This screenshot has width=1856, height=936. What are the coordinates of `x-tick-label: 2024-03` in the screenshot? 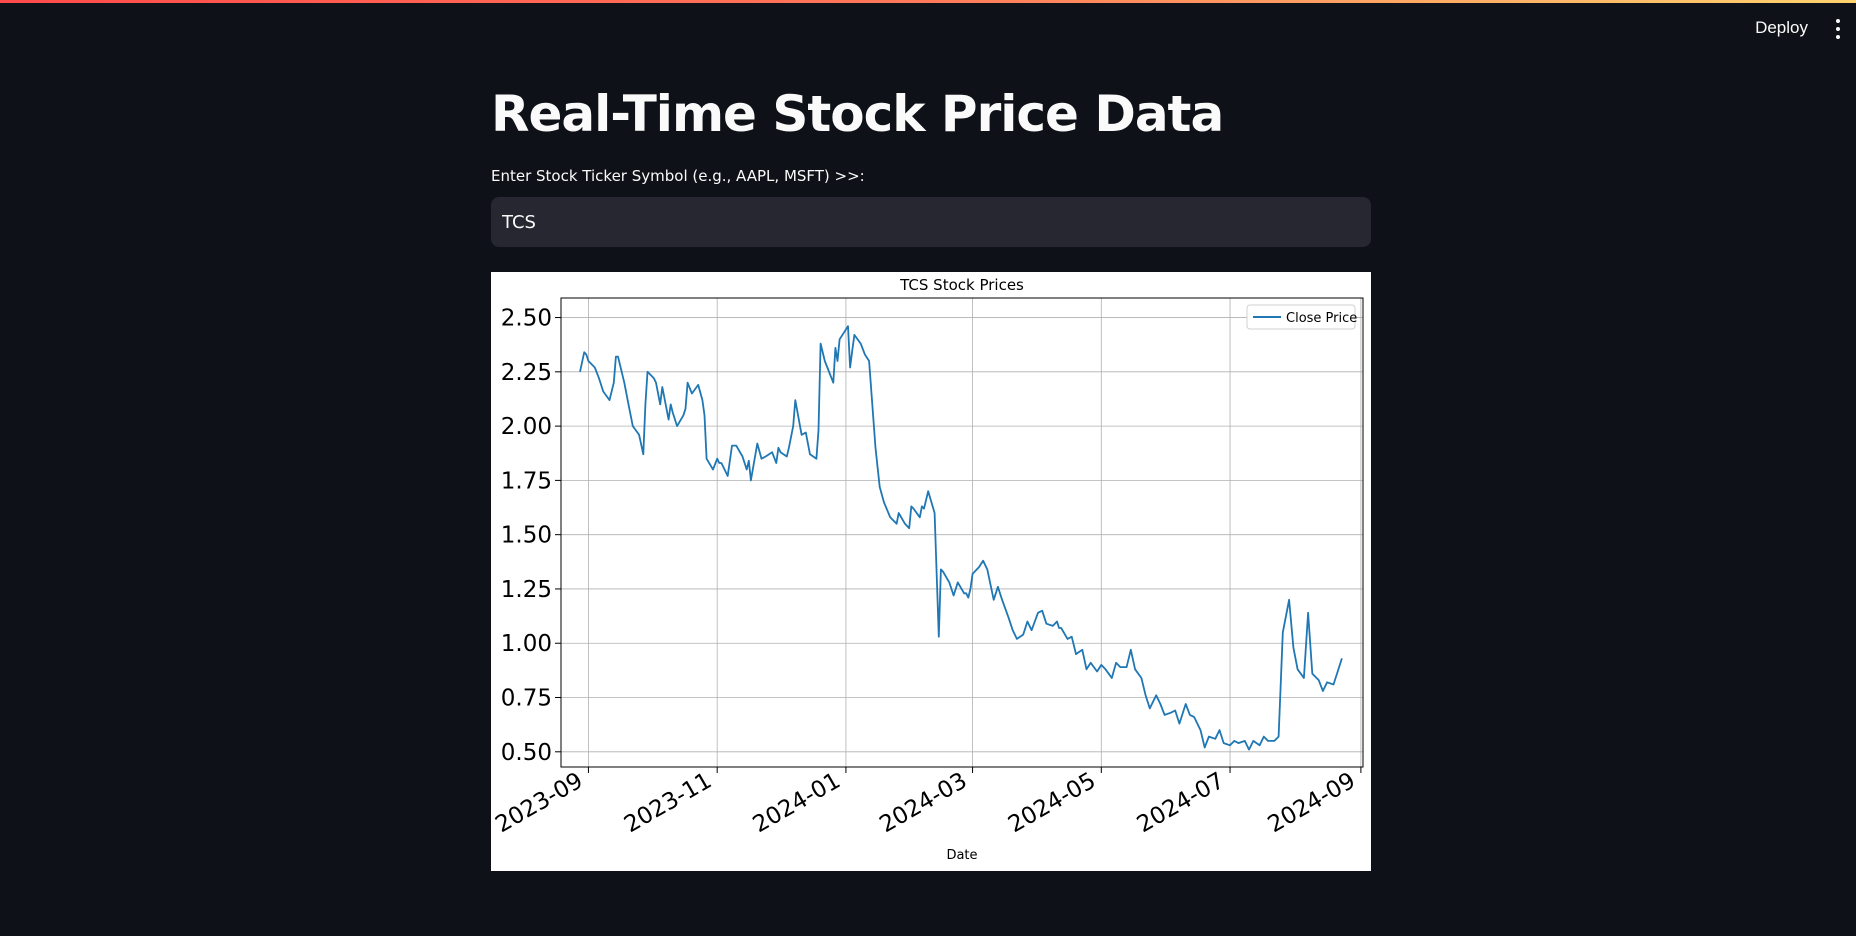 It's located at (923, 803).